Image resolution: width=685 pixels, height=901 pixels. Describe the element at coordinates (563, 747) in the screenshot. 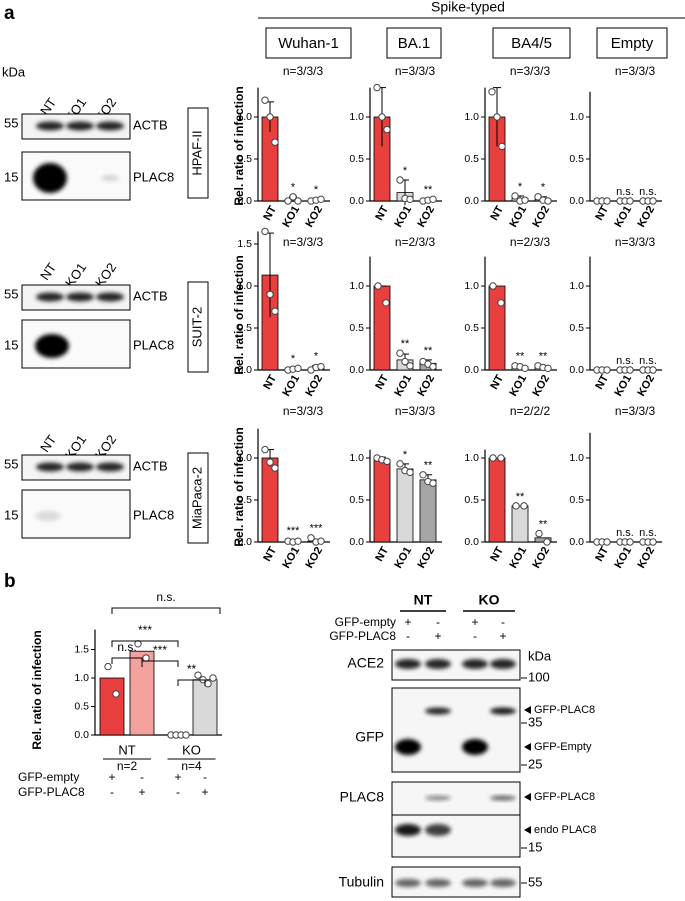

I see `arrow-label: GFP-Empty` at that location.